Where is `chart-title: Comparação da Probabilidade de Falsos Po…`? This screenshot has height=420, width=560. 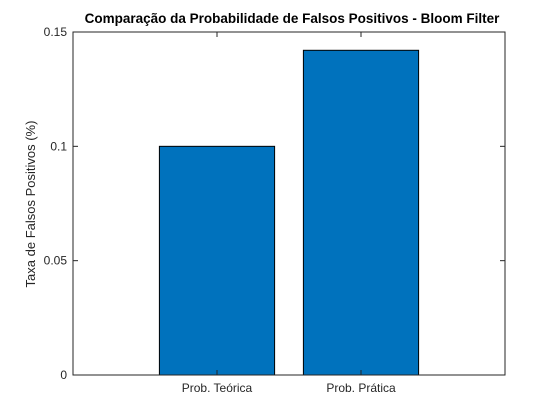
chart-title: Comparação da Probabilidade de Falsos Po… is located at coordinates (293, 18).